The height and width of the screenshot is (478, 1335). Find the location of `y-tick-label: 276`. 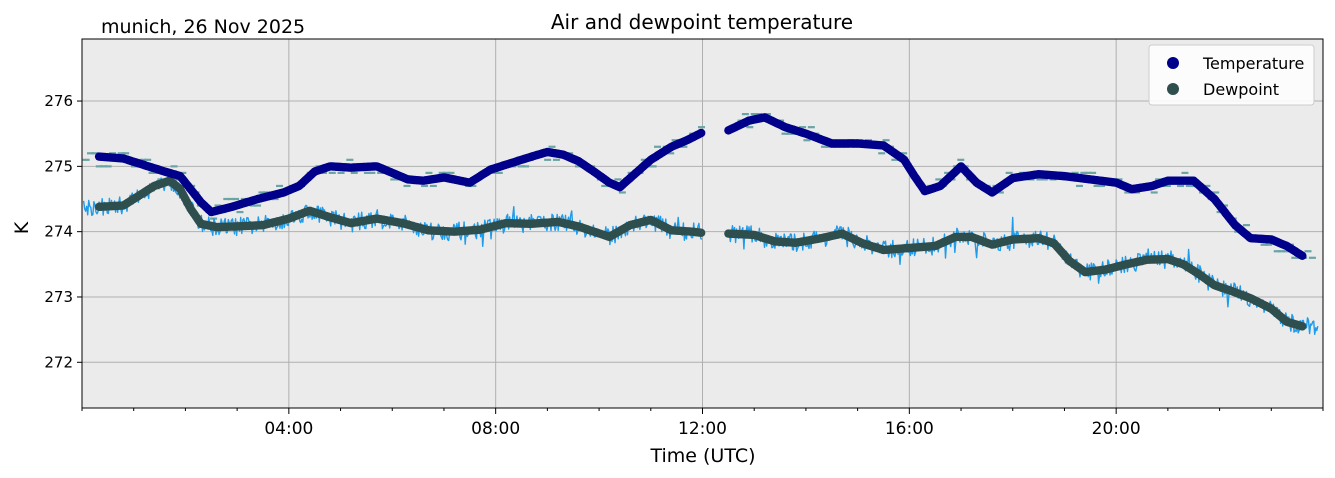

y-tick-label: 276 is located at coordinates (58, 101).